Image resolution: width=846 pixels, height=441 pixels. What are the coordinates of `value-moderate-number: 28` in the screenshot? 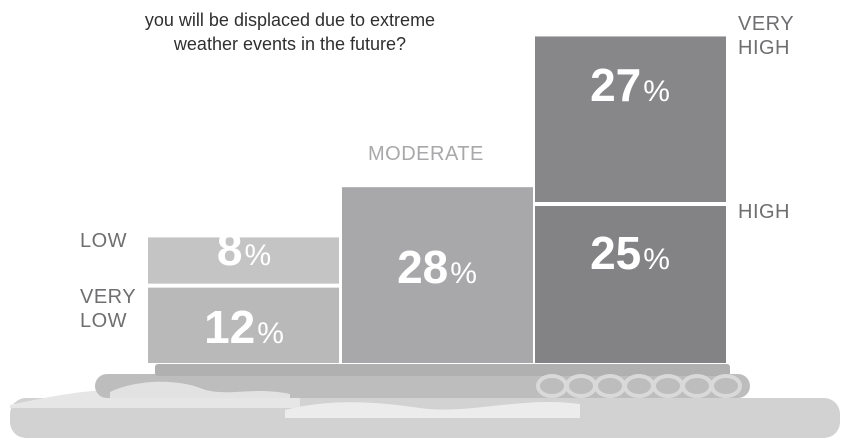 It's located at (423, 267).